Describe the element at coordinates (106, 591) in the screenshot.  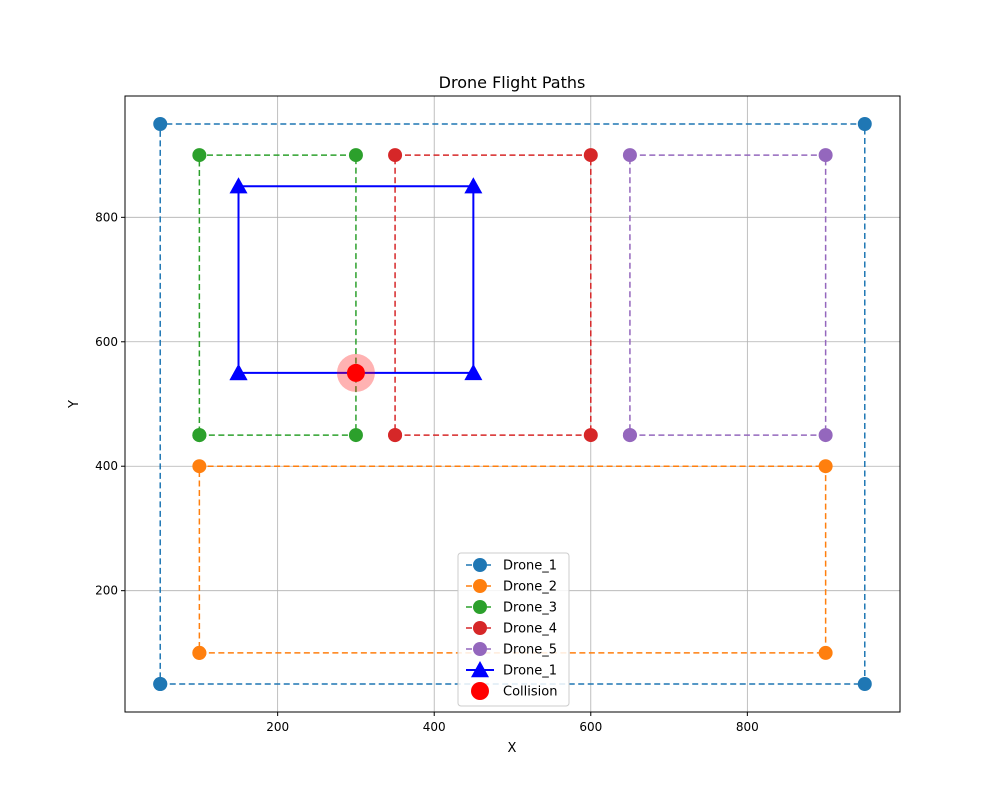
I see `y-tick-label: 200` at that location.